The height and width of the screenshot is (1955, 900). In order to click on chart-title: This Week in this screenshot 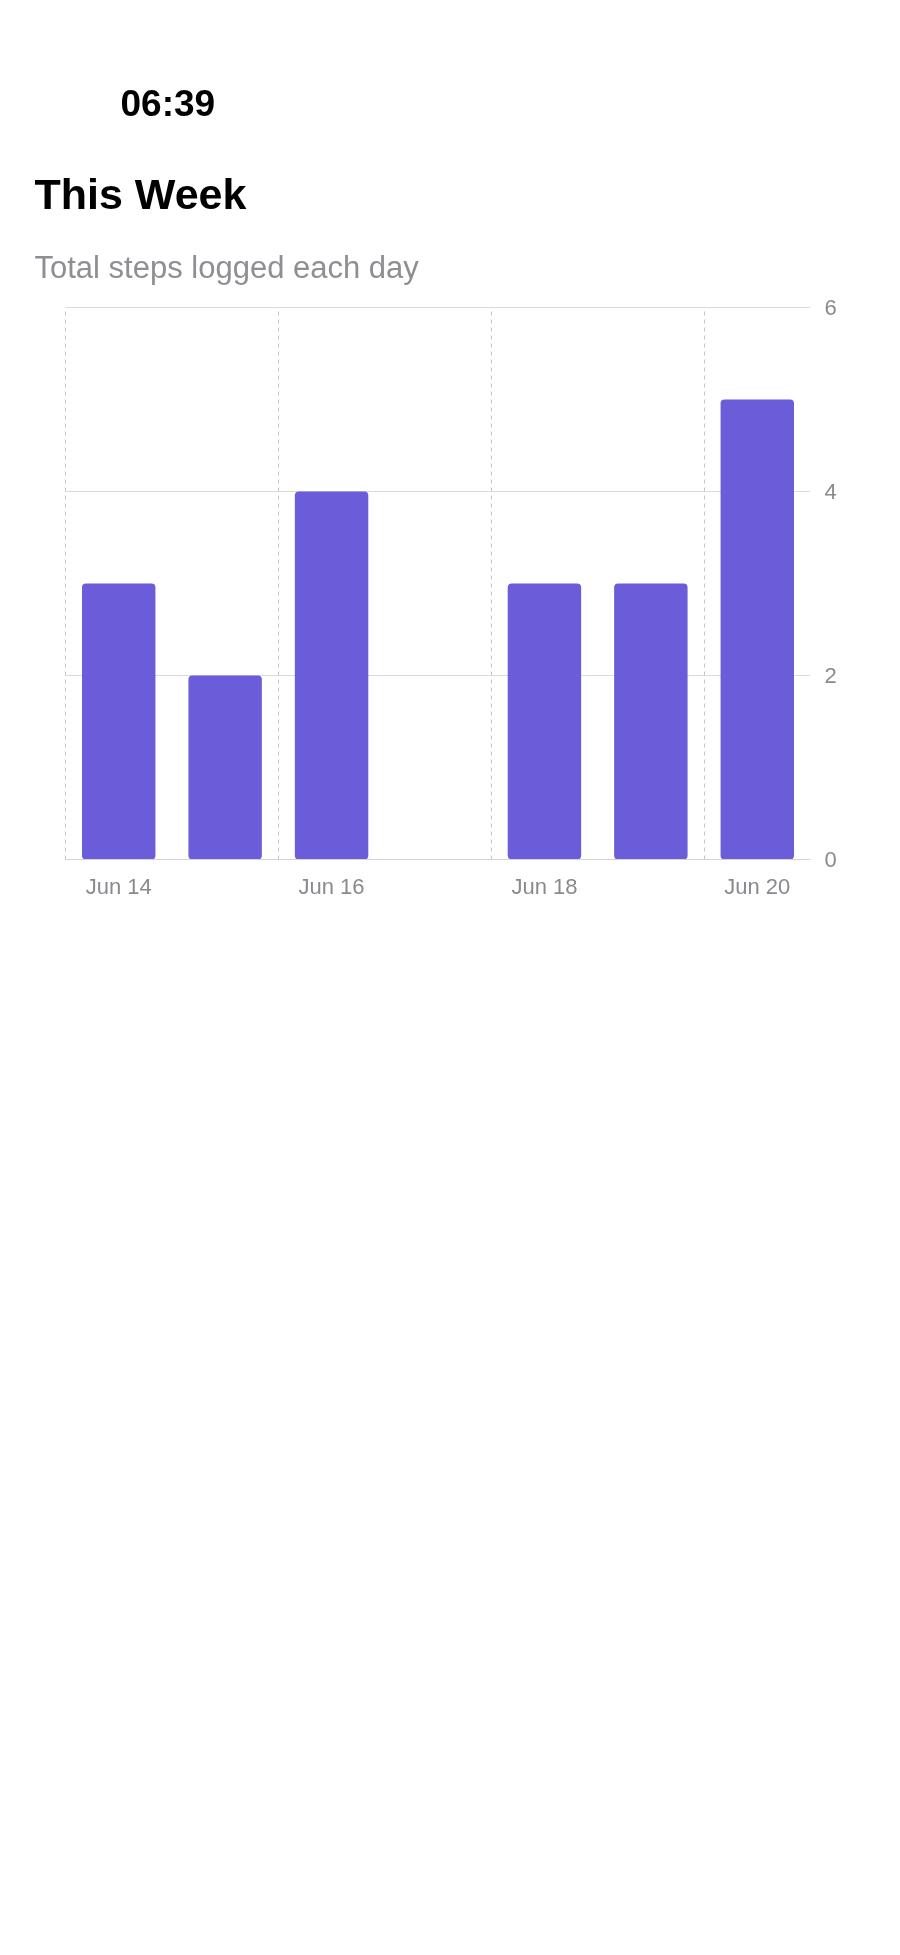, I will do `click(140, 194)`.